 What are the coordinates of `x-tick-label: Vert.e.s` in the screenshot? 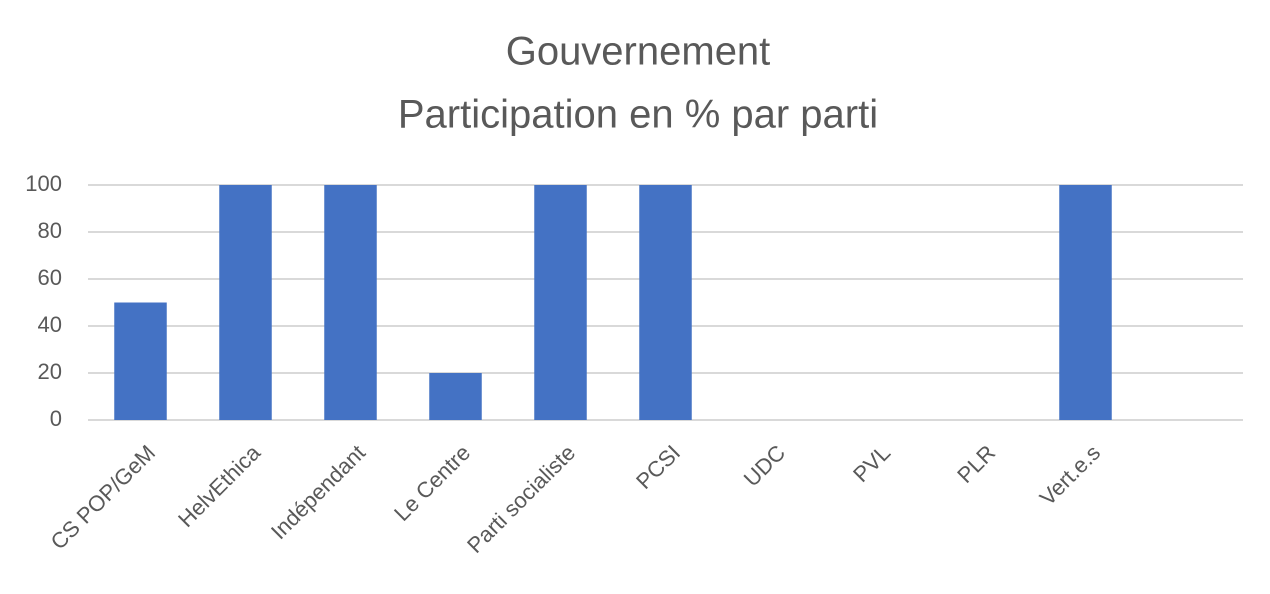 It's located at (1070, 475).